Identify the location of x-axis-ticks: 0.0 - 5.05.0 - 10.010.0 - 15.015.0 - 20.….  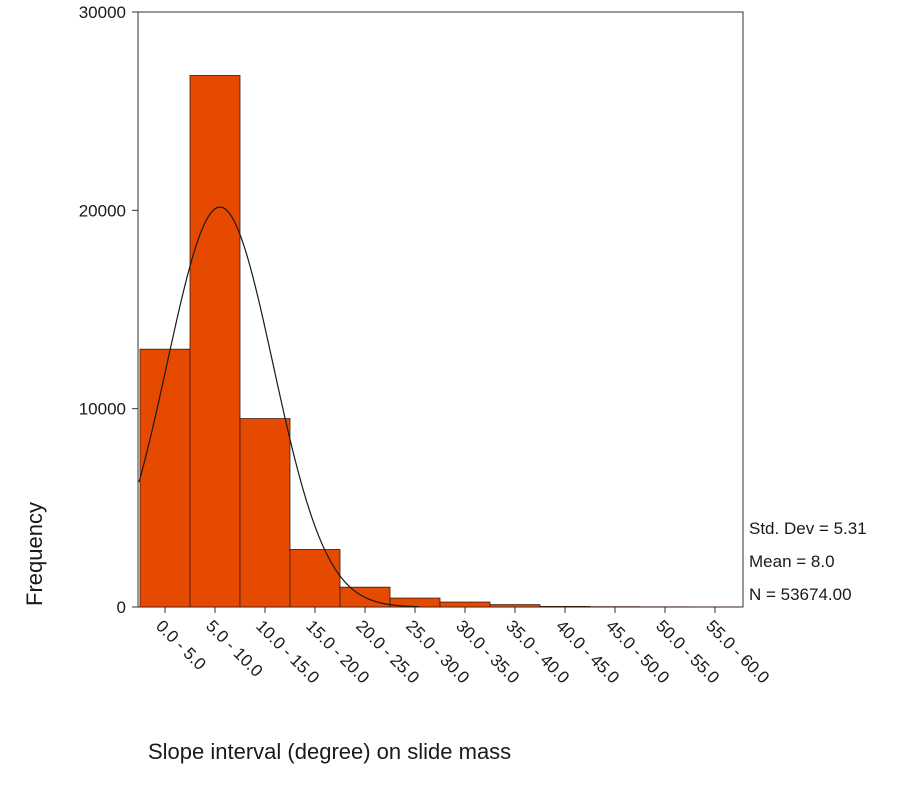
(462, 647).